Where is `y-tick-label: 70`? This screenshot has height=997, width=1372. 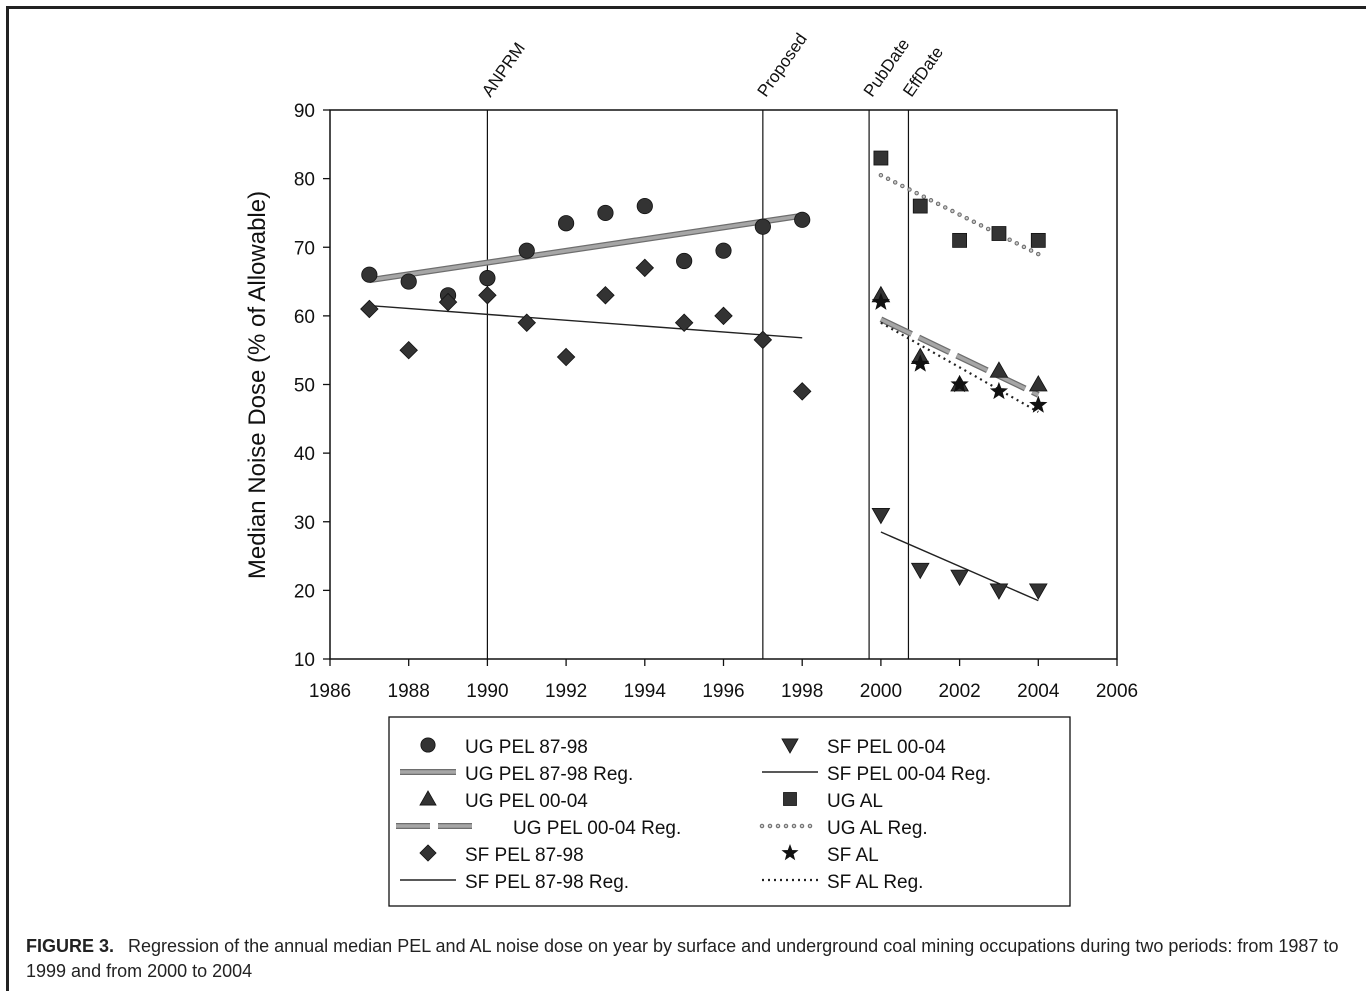 y-tick-label: 70 is located at coordinates (304, 248).